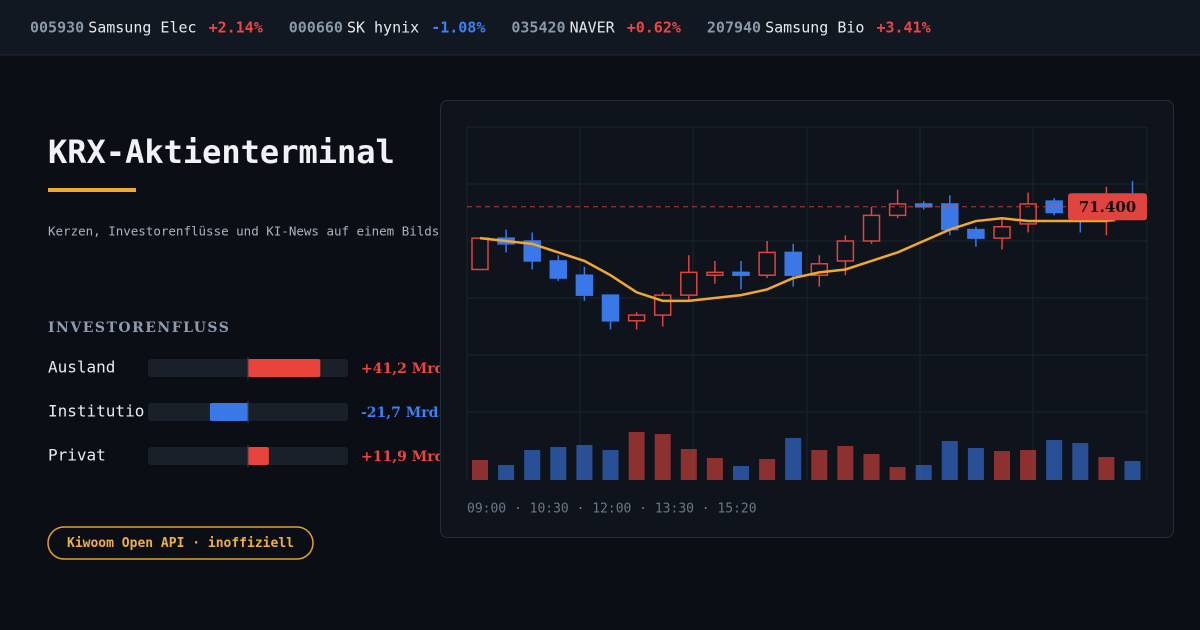 Image resolution: width=1200 pixels, height=630 pixels. What do you see at coordinates (383, 28) in the screenshot?
I see `ticker-name: SK hynix` at bounding box center [383, 28].